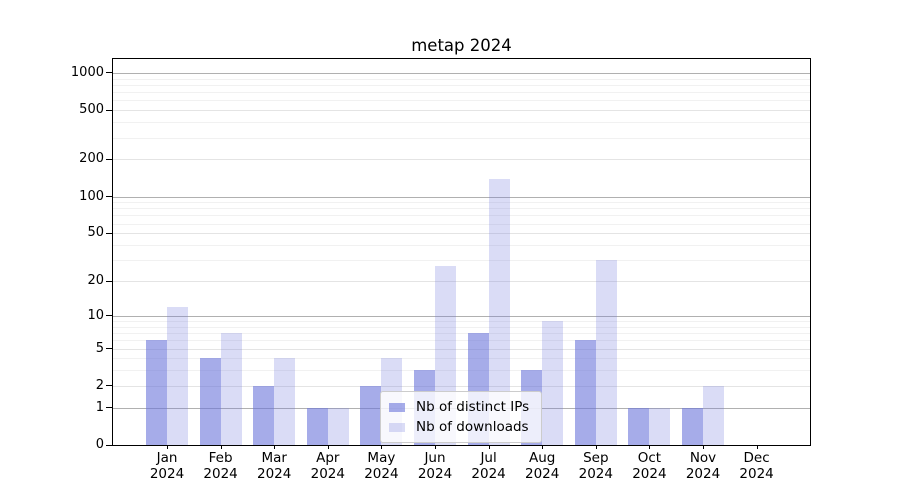 This screenshot has width=900, height=500. I want to click on bar-downloads-jan, so click(177, 375).